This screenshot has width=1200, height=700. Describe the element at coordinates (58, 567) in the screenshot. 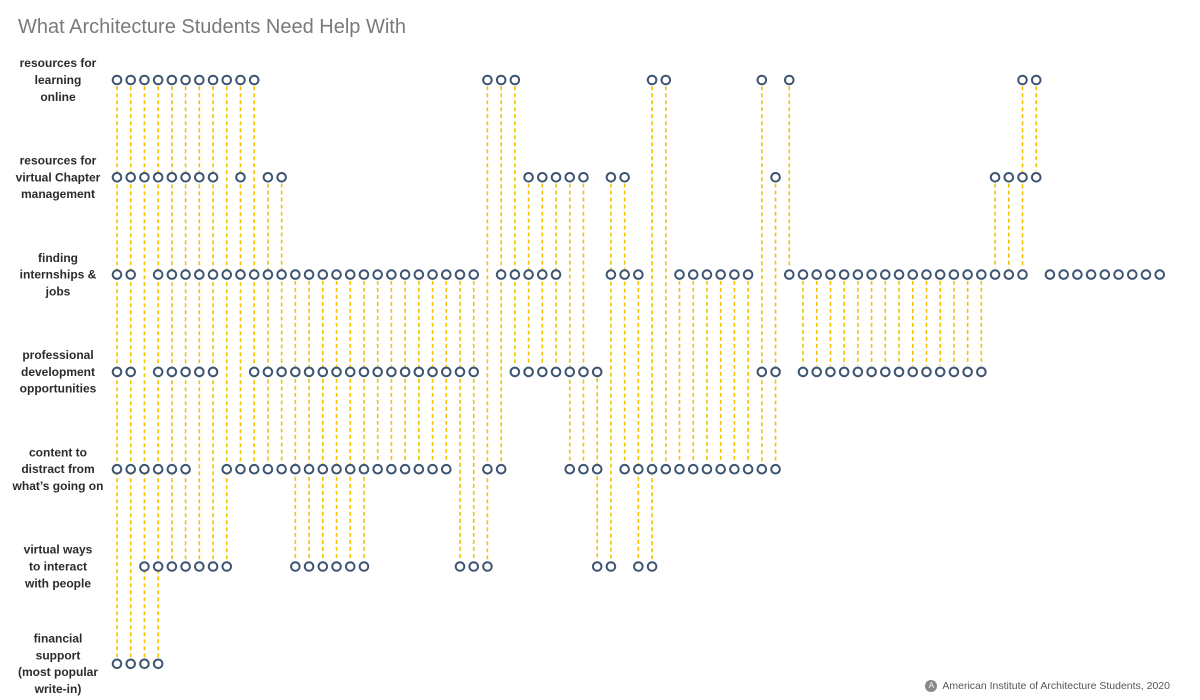

I see `row-label-line: to interact` at that location.